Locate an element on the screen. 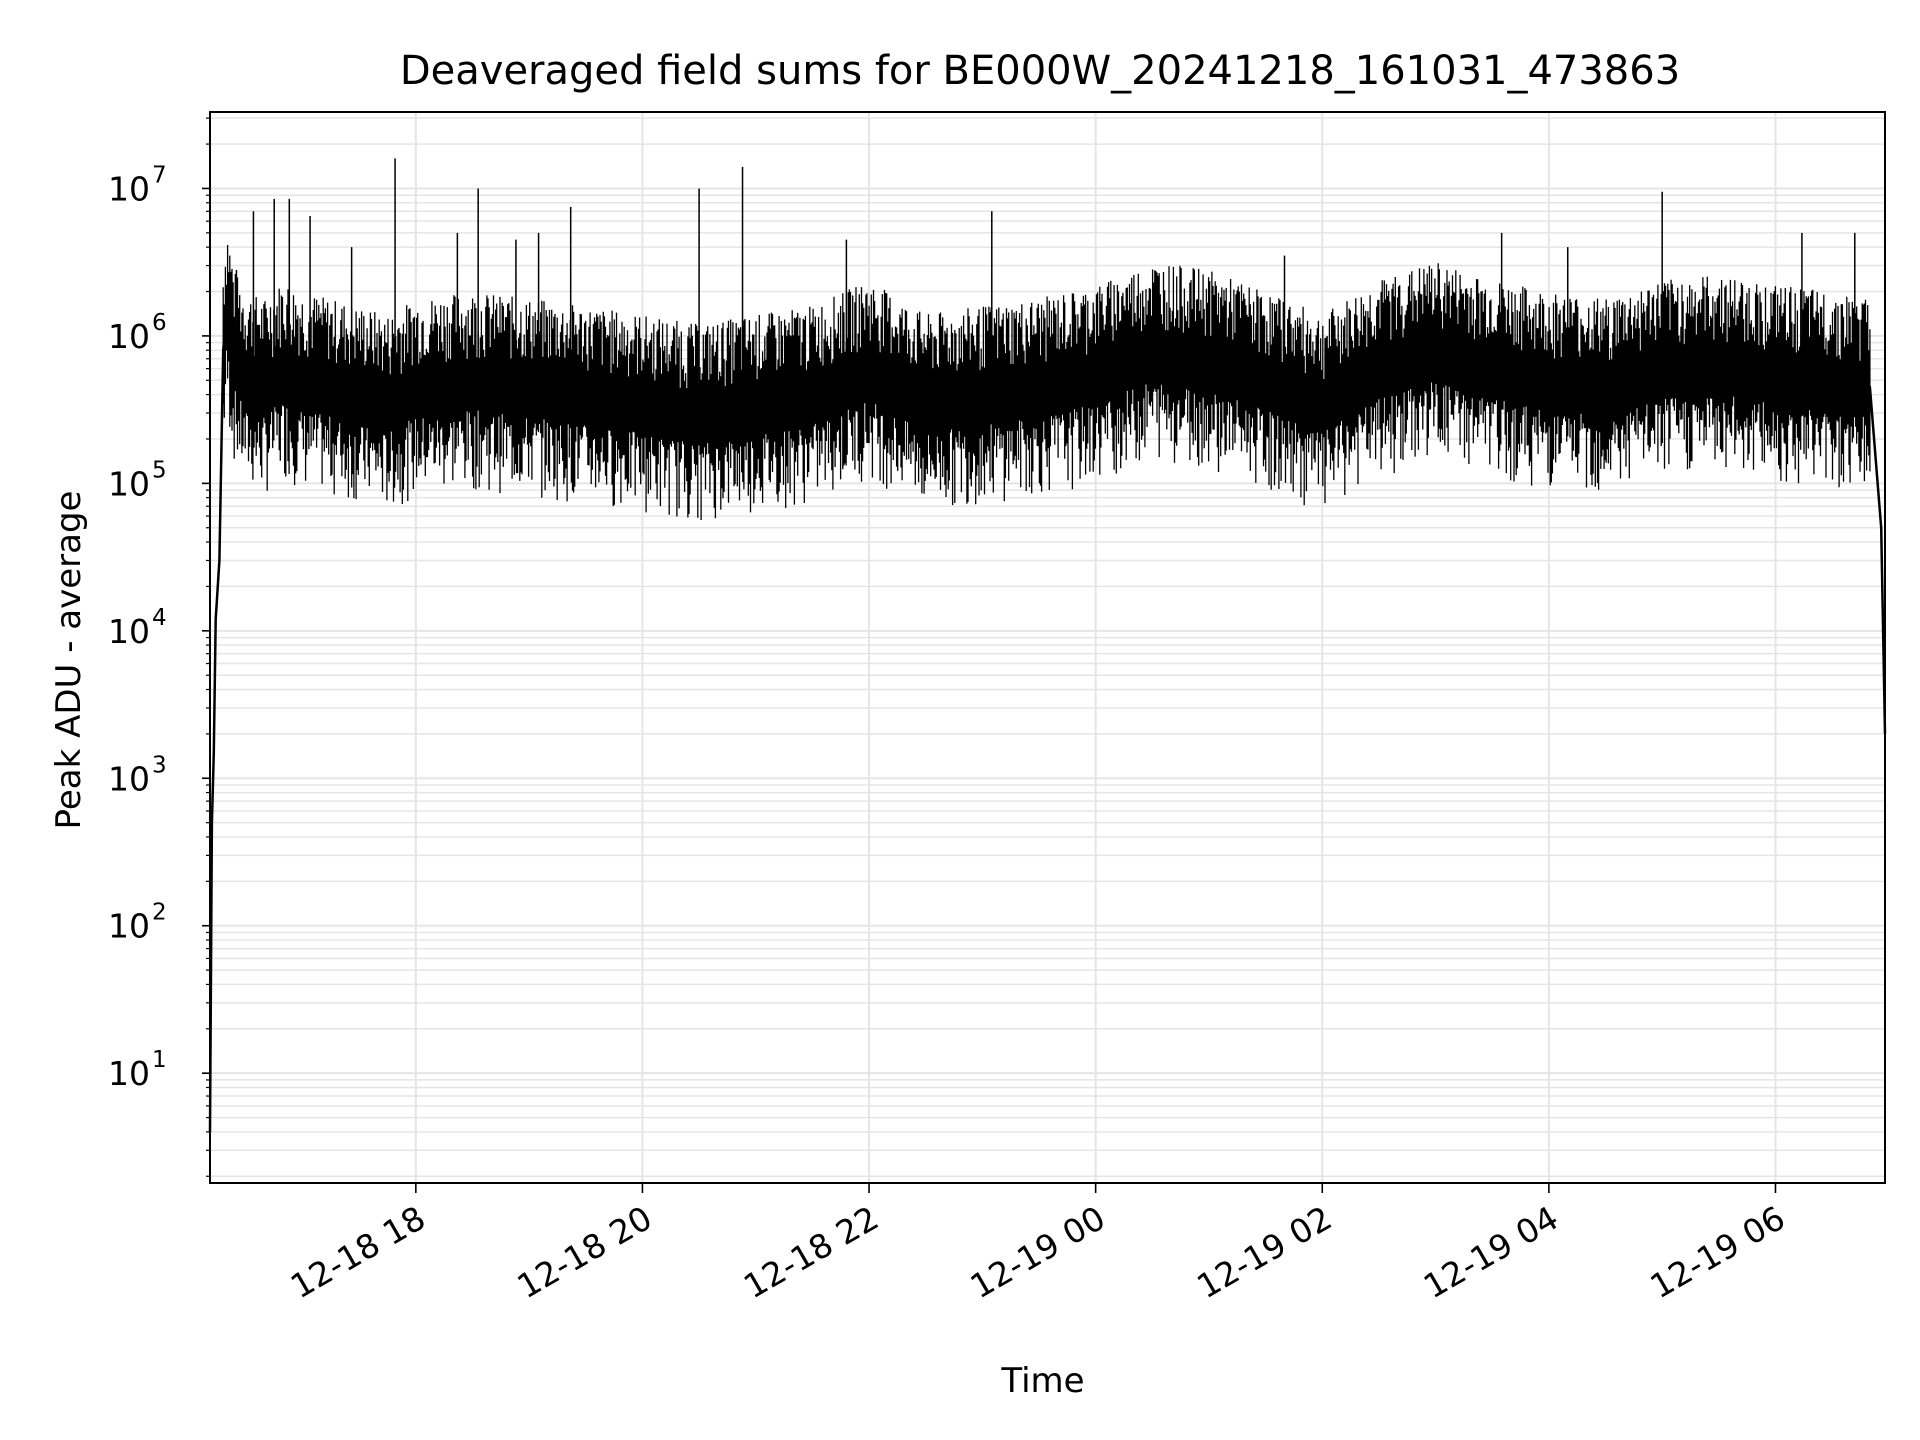  x-tick-label: 12-19 06 is located at coordinates (1717, 1252).